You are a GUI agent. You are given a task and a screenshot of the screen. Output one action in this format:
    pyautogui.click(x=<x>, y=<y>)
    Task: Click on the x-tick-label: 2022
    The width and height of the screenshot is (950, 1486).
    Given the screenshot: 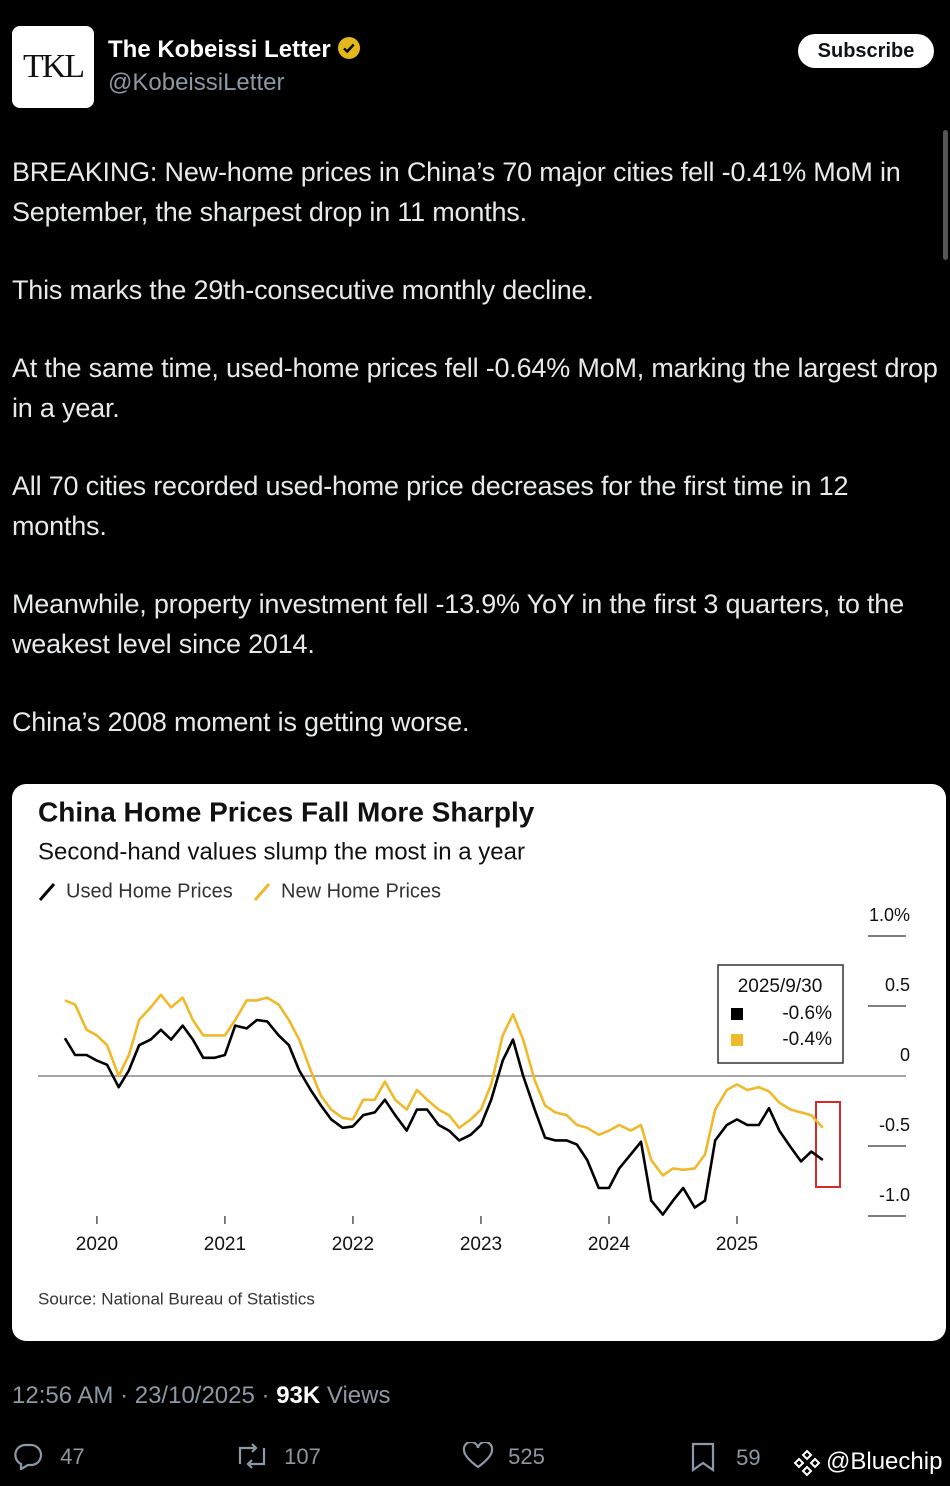 What is the action you would take?
    pyautogui.click(x=353, y=1244)
    